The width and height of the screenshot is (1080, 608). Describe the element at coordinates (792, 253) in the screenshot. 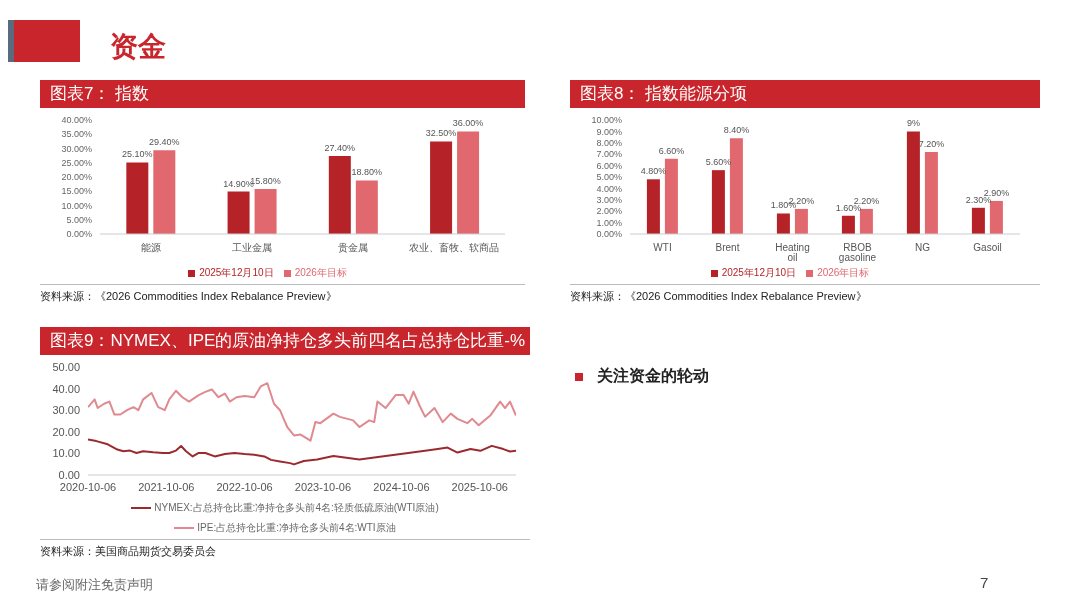

I see `x-tick-label: Heating oil` at that location.